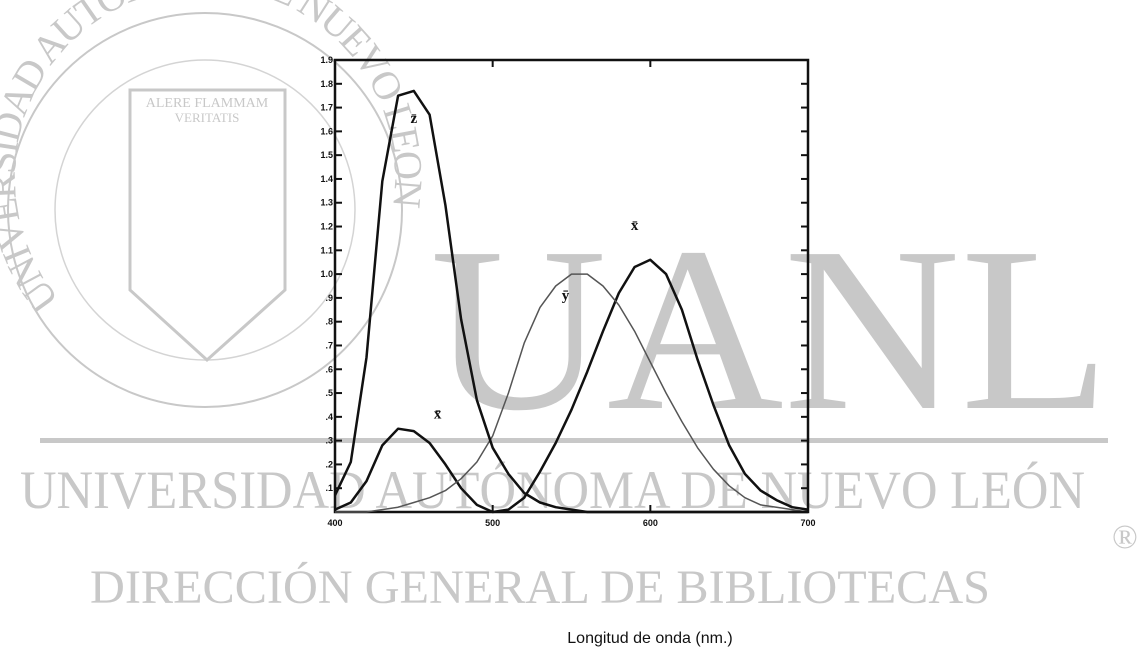 The height and width of the screenshot is (663, 1147). I want to click on motto: ALERE FLAMMAM, so click(207, 103).